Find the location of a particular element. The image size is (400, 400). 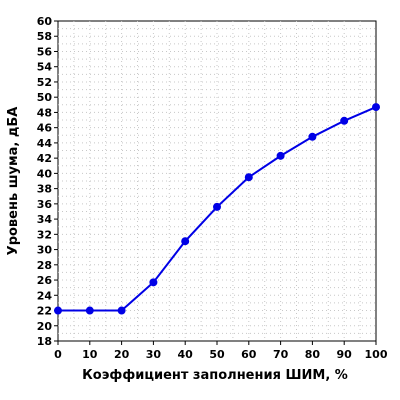

y-tick-label: 44 is located at coordinates (45, 143).